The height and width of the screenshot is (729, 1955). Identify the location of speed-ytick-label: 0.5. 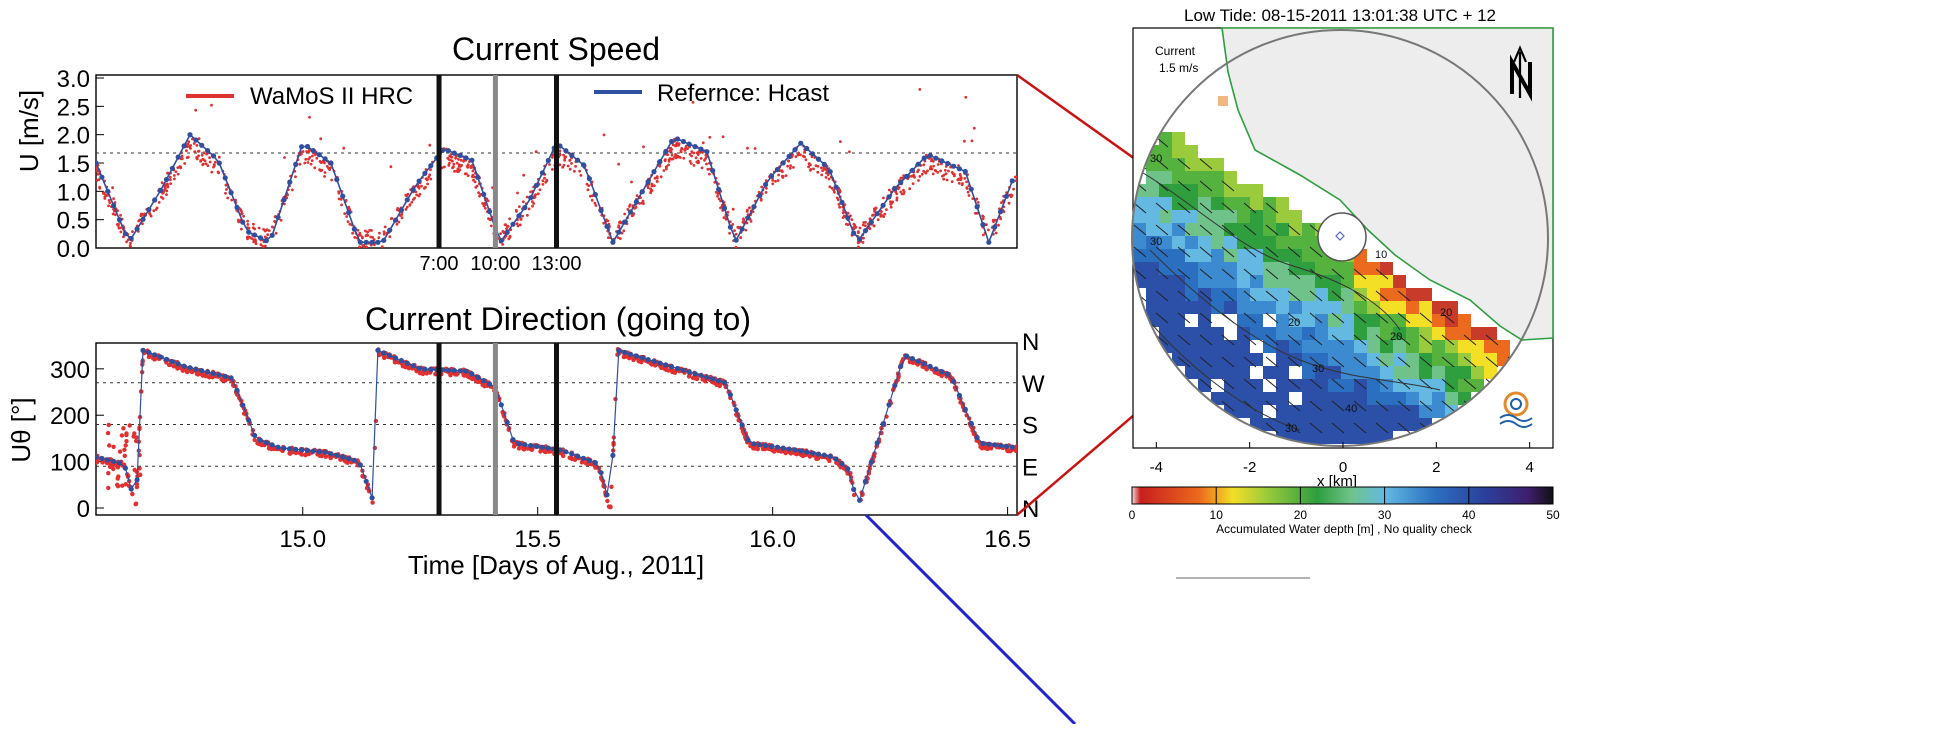
(73, 221).